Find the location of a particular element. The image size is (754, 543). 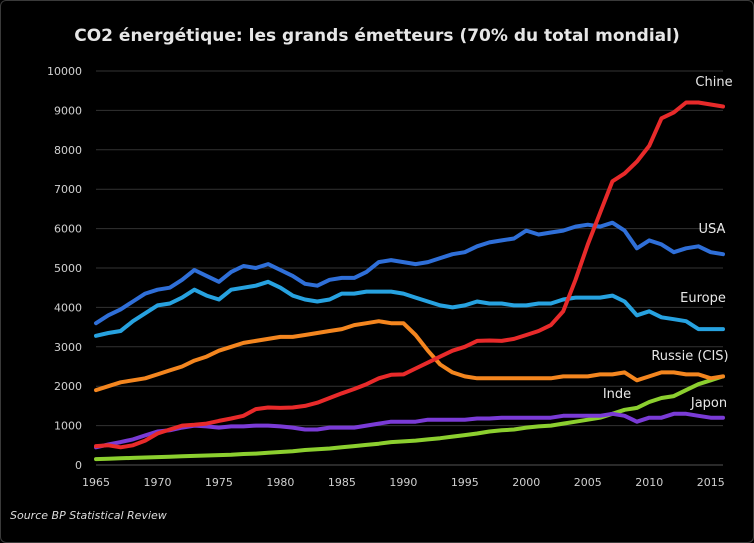

y-tick-2000: 2000 is located at coordinates (68, 386).